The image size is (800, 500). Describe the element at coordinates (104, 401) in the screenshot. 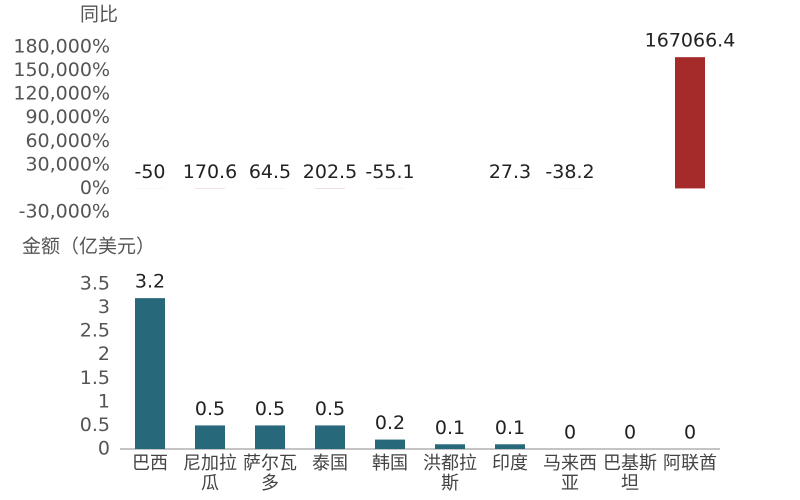

I see `y-tick-label: 1` at that location.